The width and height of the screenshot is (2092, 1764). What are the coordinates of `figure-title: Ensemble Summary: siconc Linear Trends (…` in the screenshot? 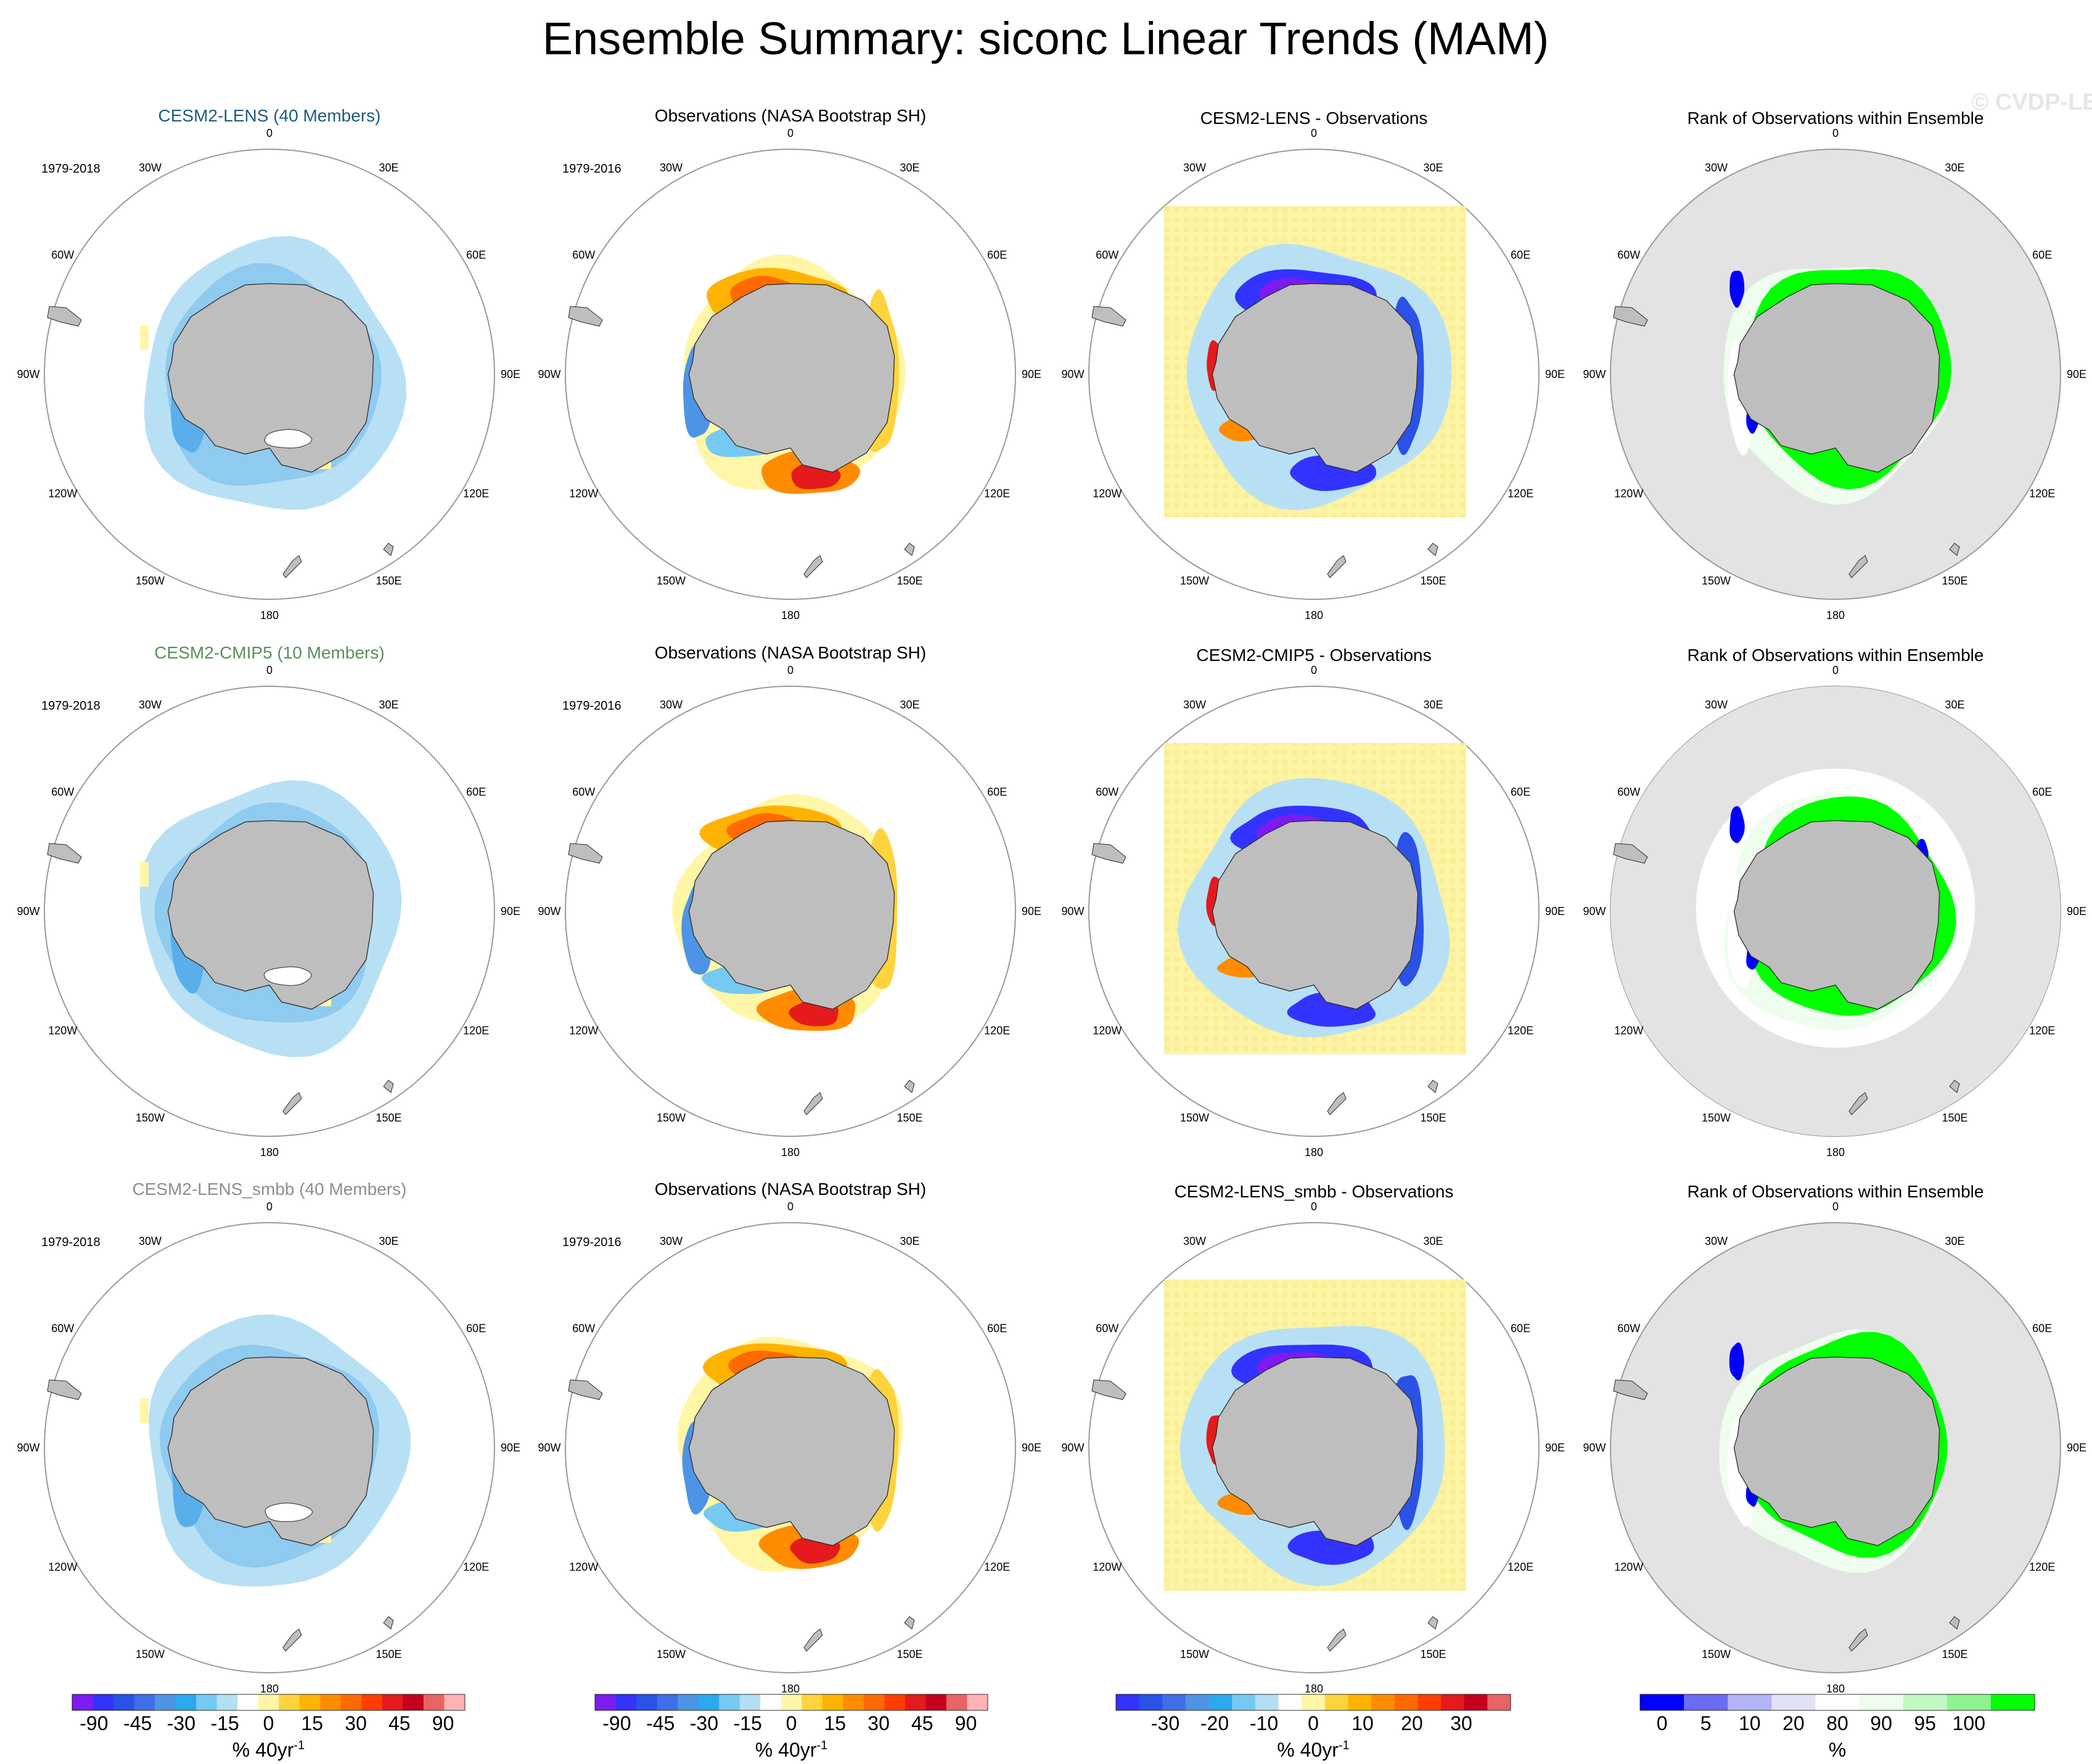 It's located at (1046, 38).